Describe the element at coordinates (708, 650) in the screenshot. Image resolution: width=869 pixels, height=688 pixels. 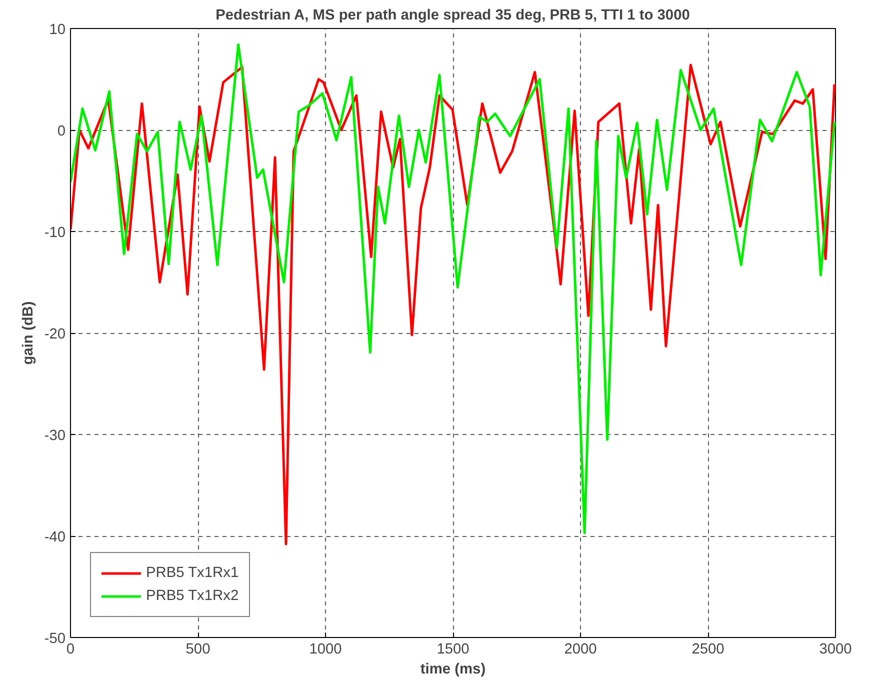
I see `x-tick-label: 2500` at that location.